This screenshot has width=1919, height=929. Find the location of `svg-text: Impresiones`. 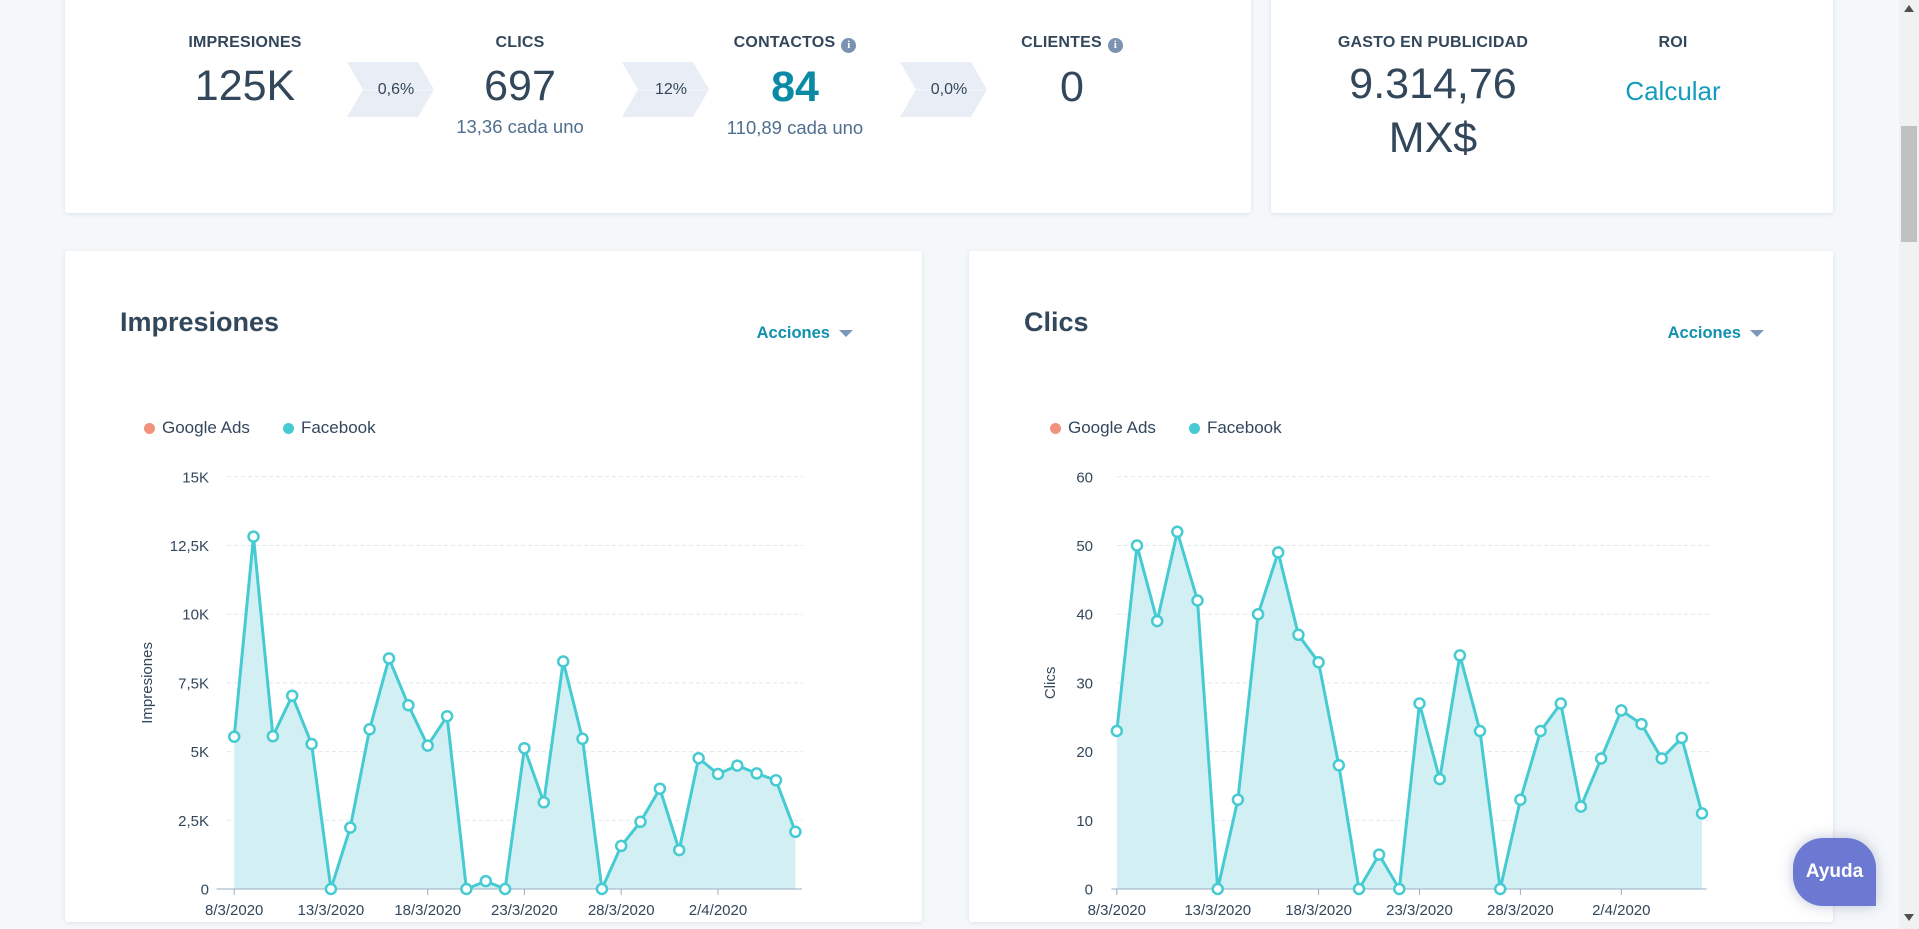

svg-text: Impresiones is located at coordinates (147, 683).